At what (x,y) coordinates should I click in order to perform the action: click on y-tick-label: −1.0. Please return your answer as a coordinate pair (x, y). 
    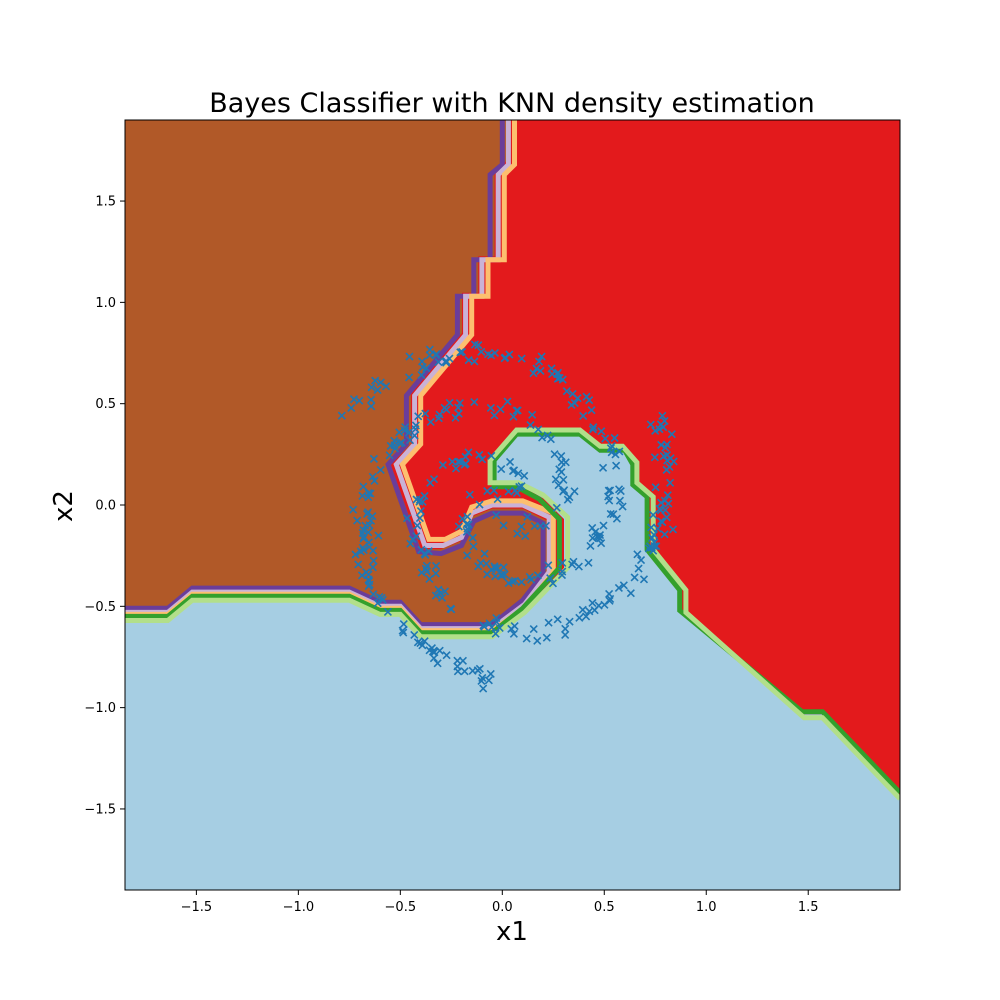
    Looking at the image, I should click on (100, 708).